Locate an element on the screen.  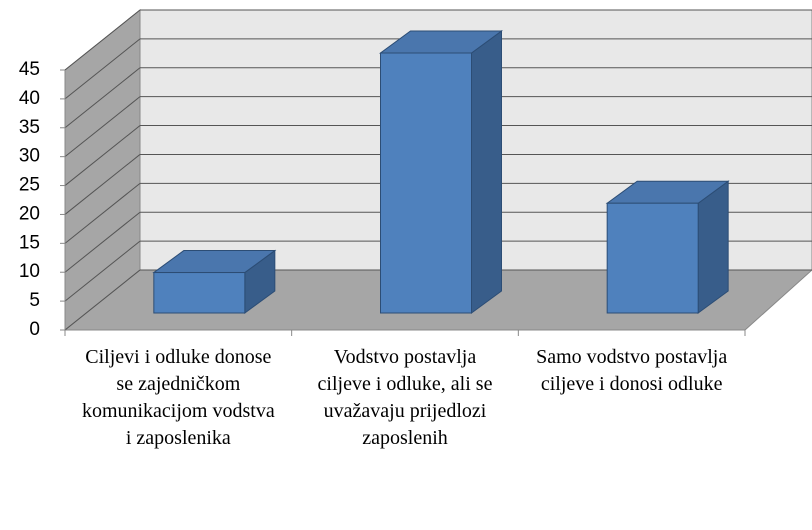
y-tick-label: 45 is located at coordinates (29, 69).